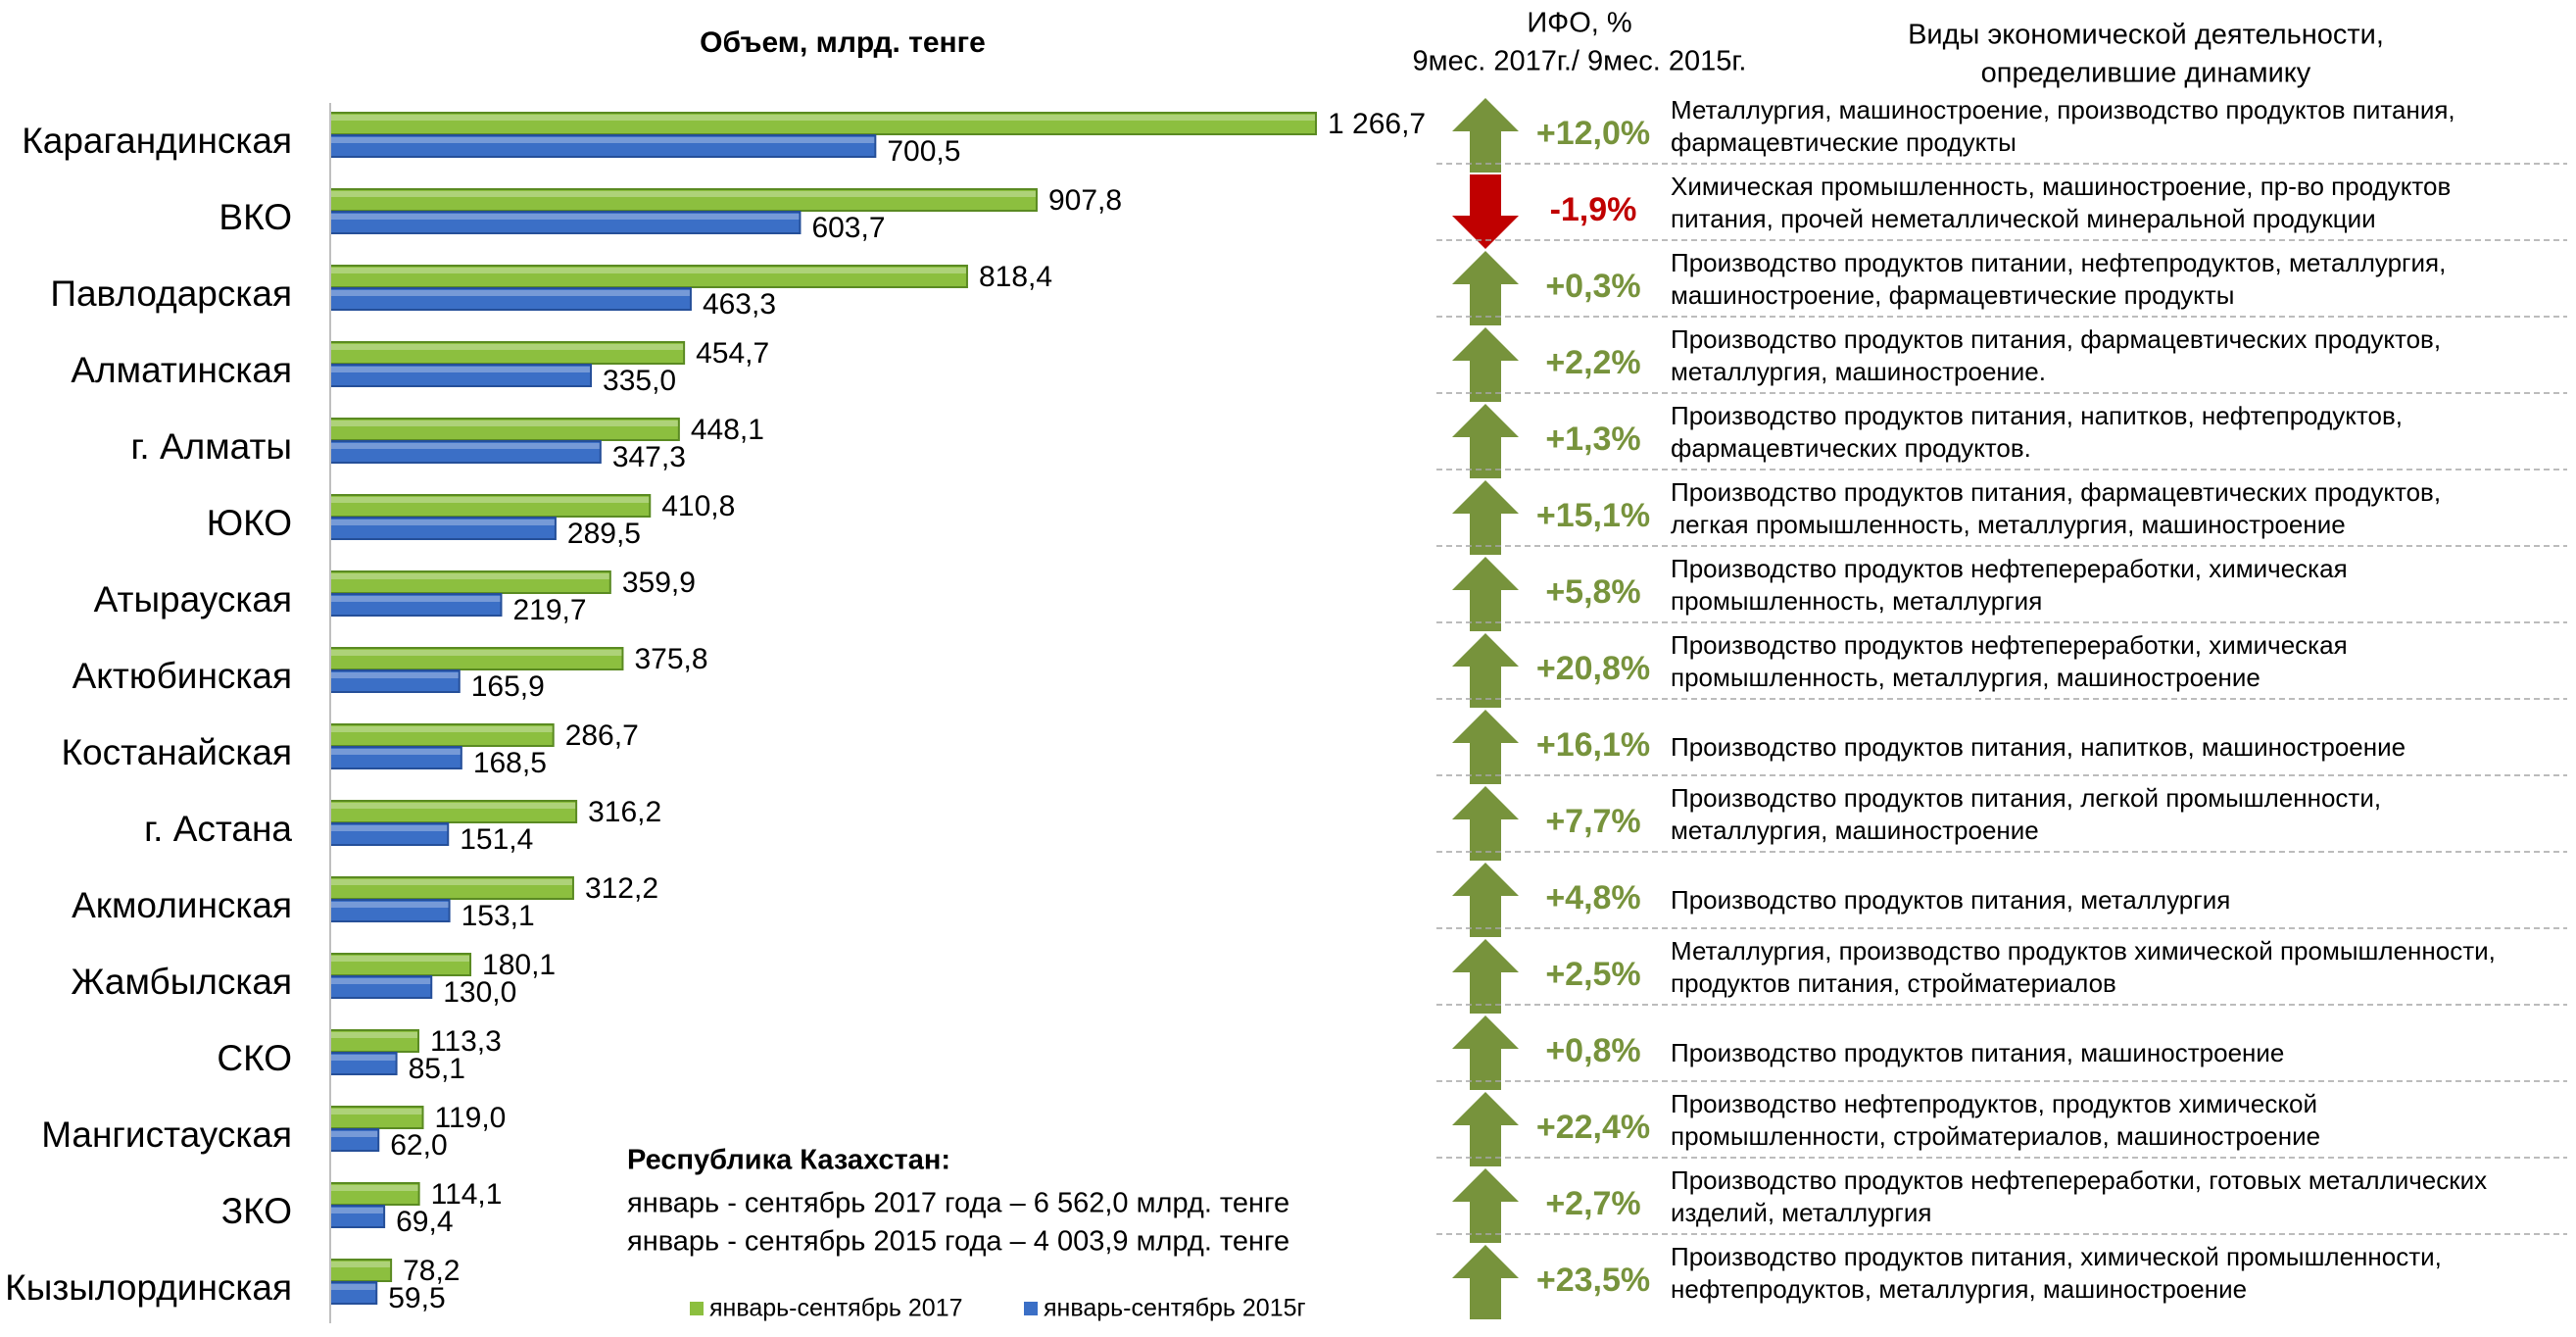  What do you see at coordinates (181, 982) in the screenshot?
I see `category-label: Жамбылская` at bounding box center [181, 982].